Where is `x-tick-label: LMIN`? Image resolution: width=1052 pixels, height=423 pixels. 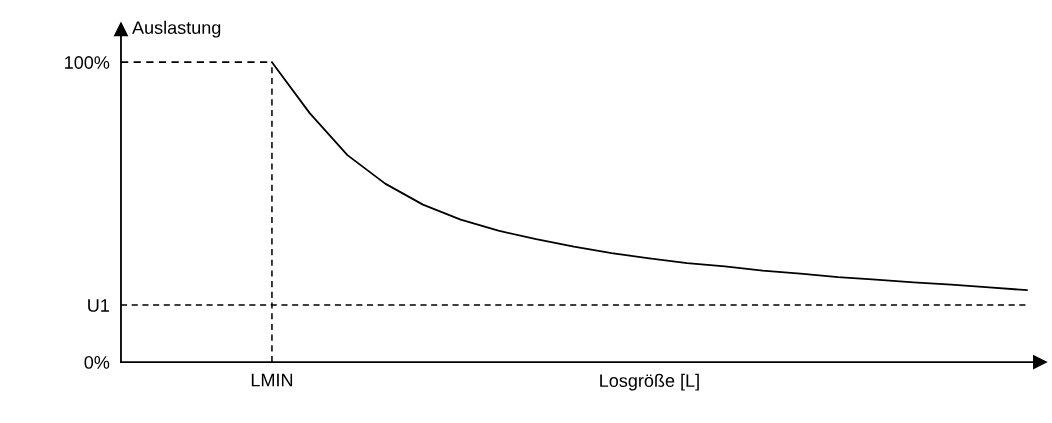 x-tick-label: LMIN is located at coordinates (272, 380).